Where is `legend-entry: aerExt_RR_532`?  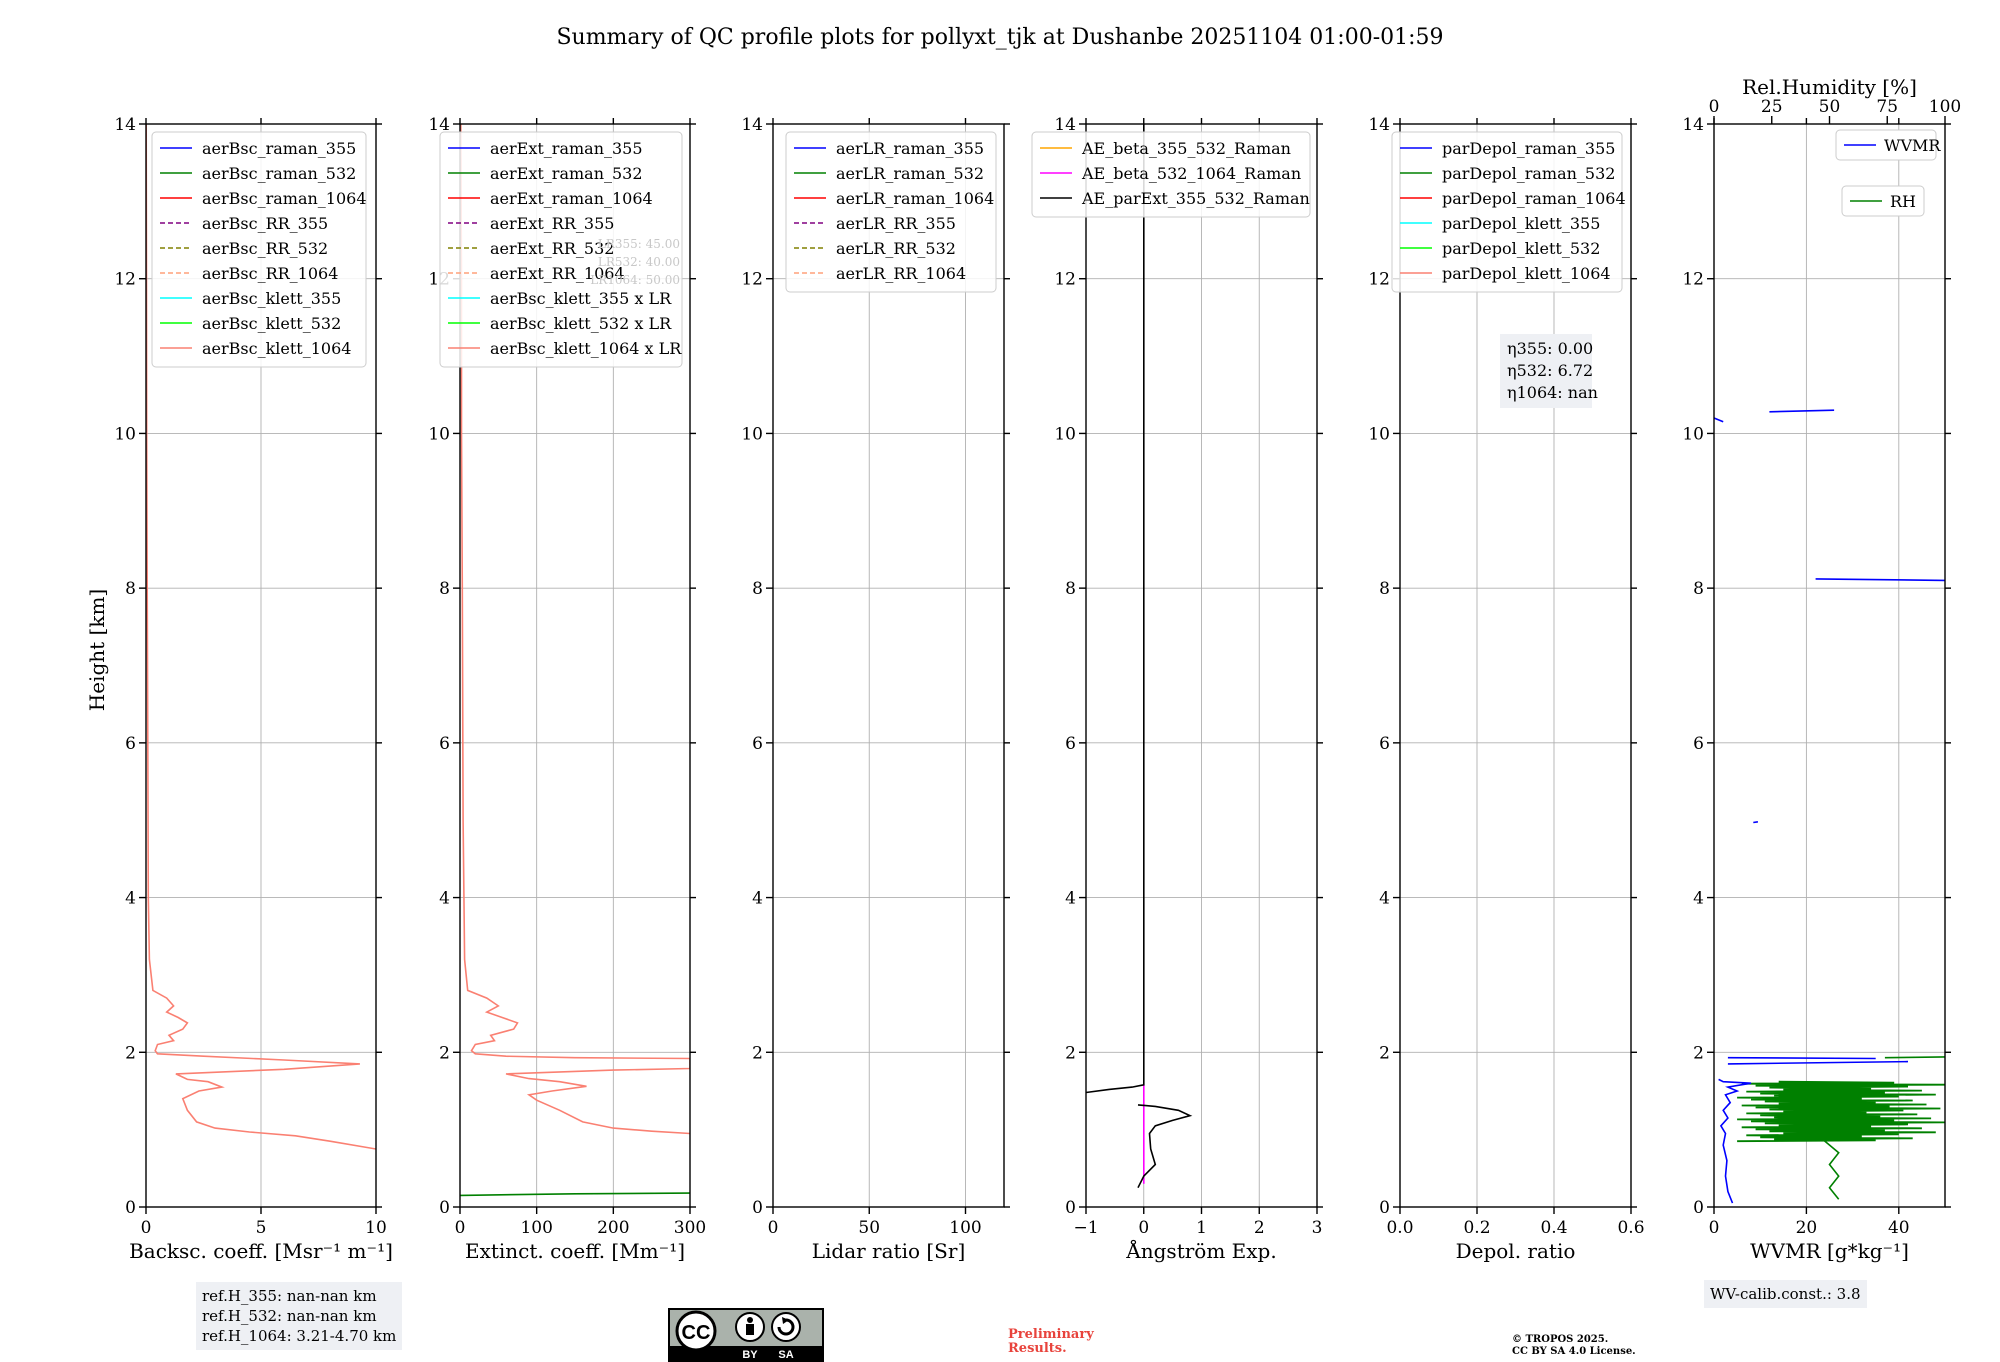
legend-entry: aerExt_RR_532 is located at coordinates (552, 248).